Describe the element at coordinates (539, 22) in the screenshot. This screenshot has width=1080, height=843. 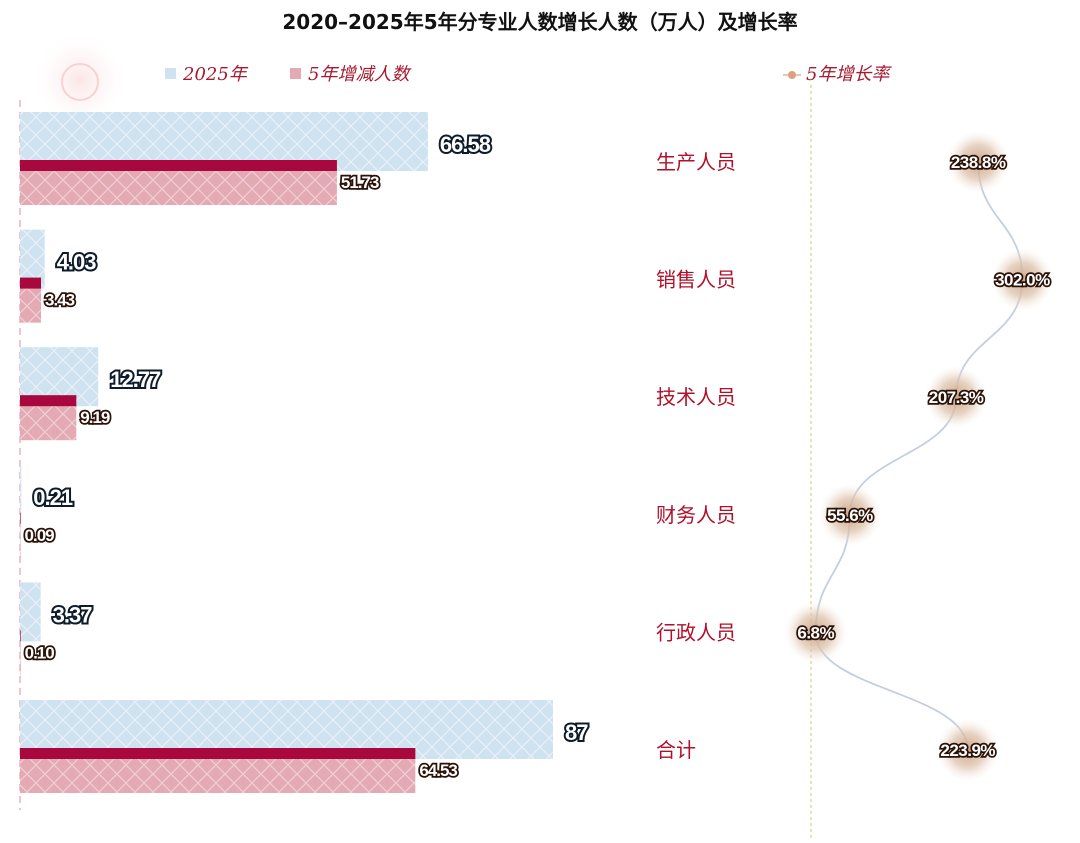
I see `chart-title: 2020–2025年5年分专业人数增长人数（万人）及增长率` at that location.